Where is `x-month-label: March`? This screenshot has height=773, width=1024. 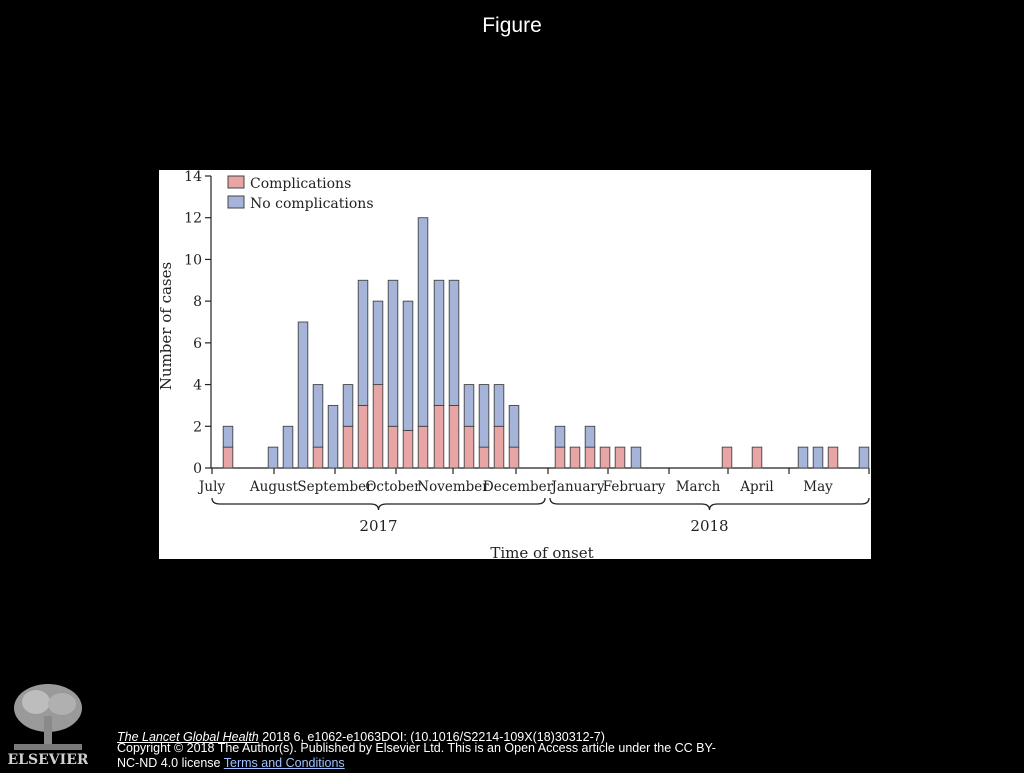
x-month-label: March is located at coordinates (698, 487).